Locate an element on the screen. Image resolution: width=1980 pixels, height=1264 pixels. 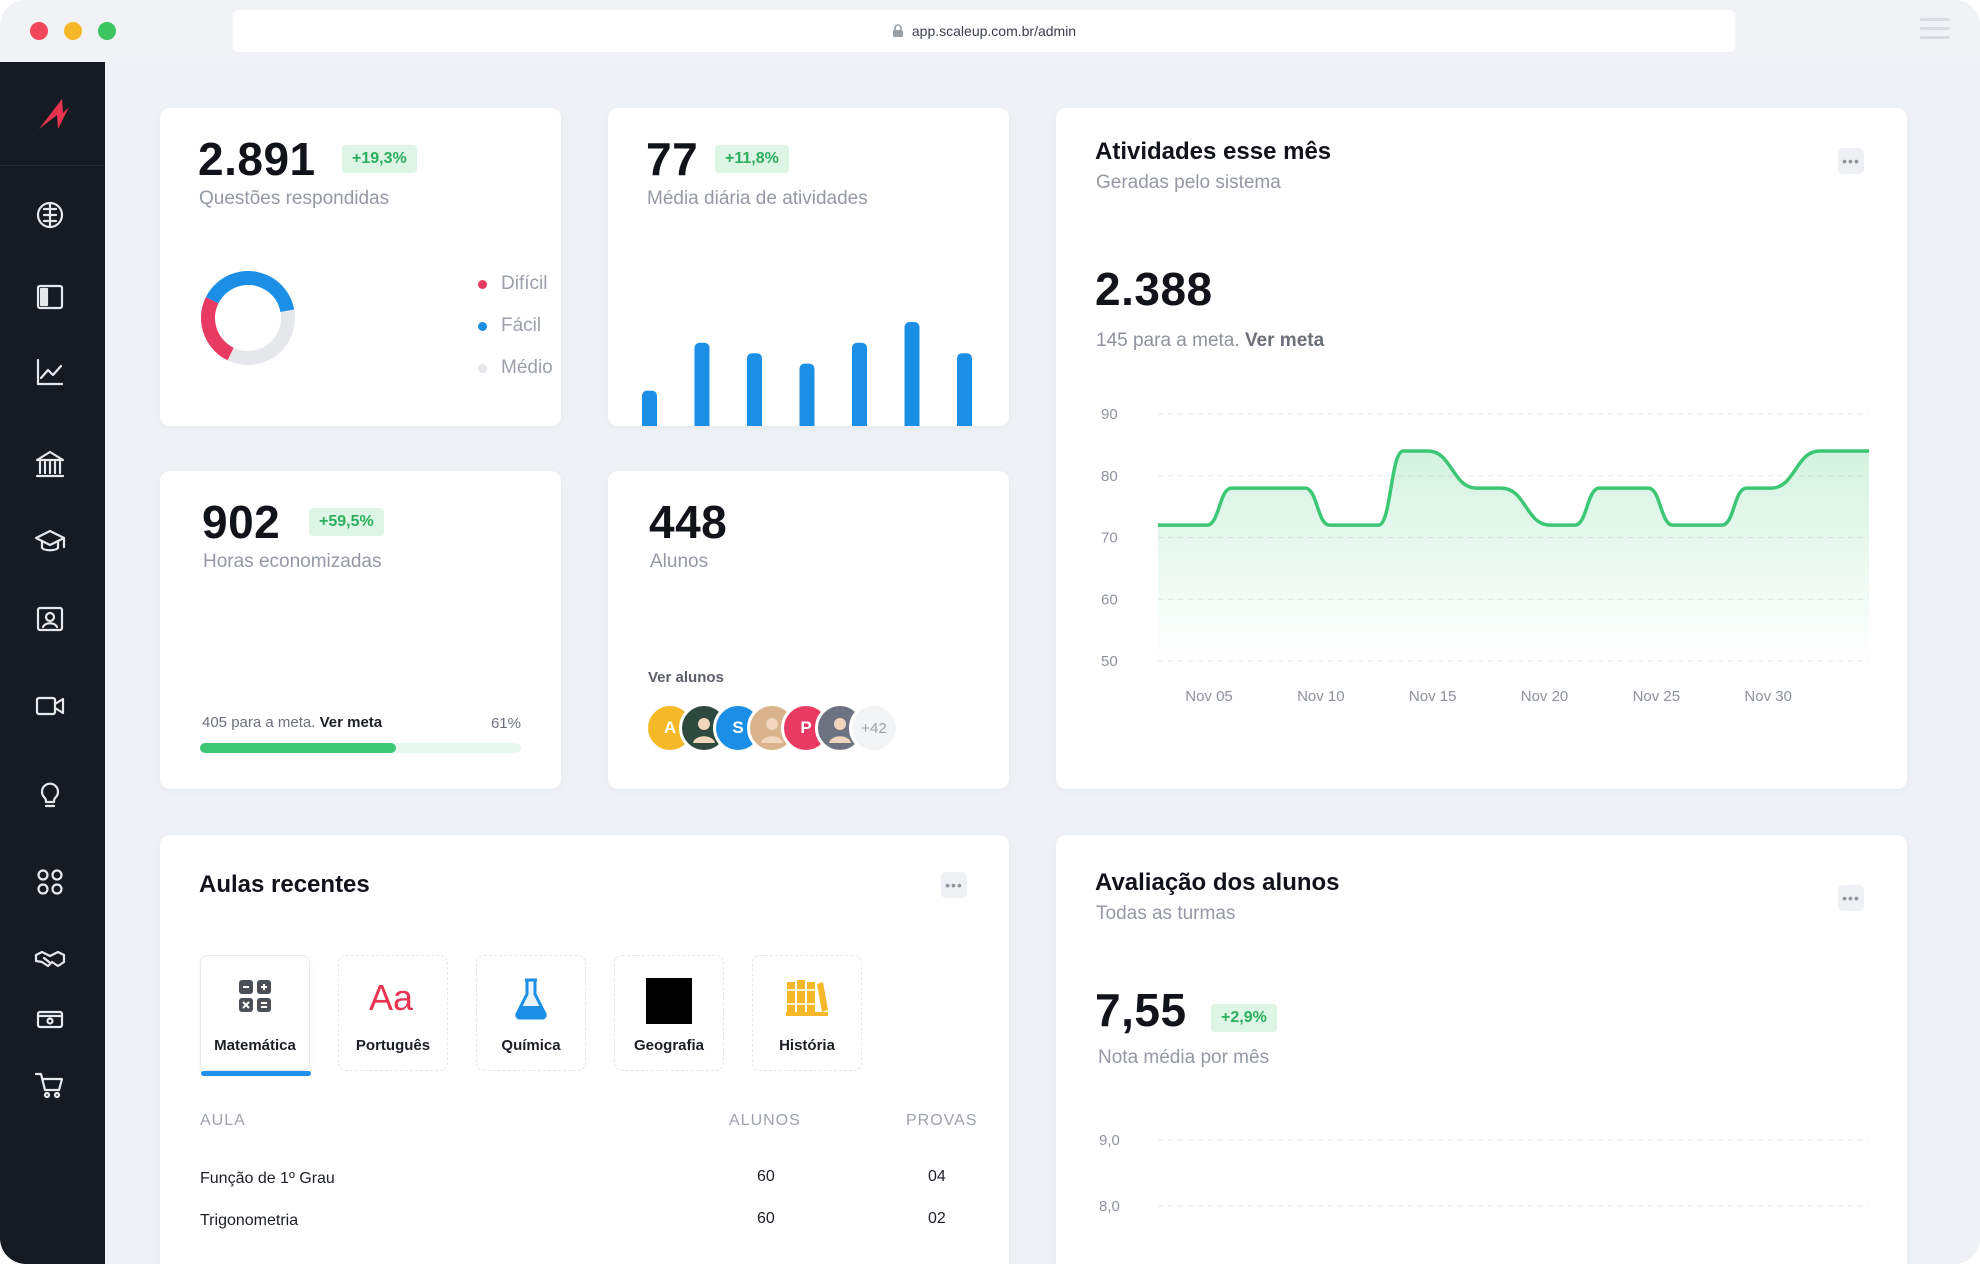
students-label: Alunos is located at coordinates (679, 561).